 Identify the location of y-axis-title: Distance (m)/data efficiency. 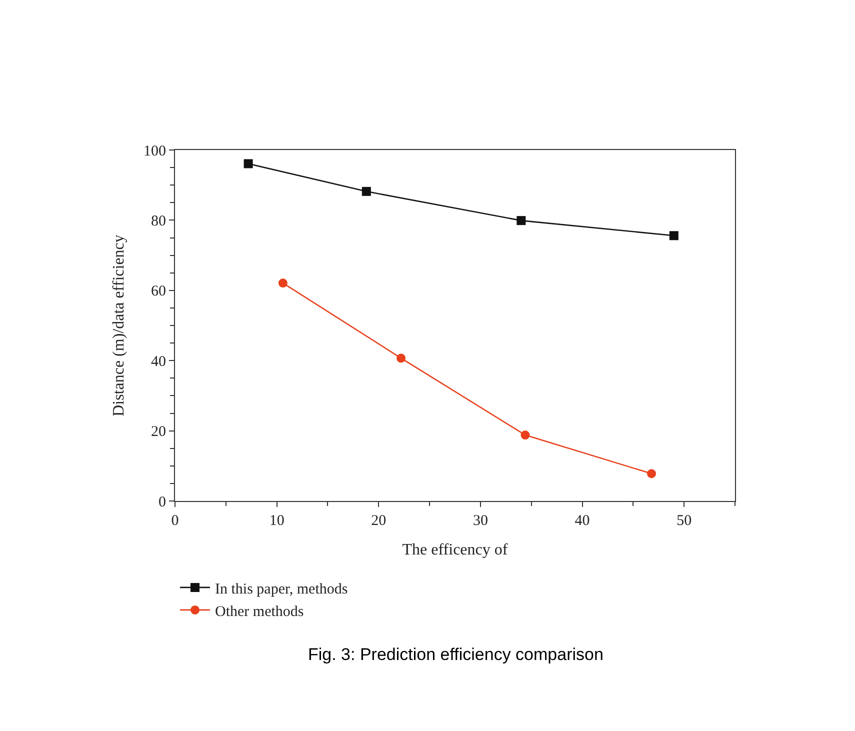
(119, 325).